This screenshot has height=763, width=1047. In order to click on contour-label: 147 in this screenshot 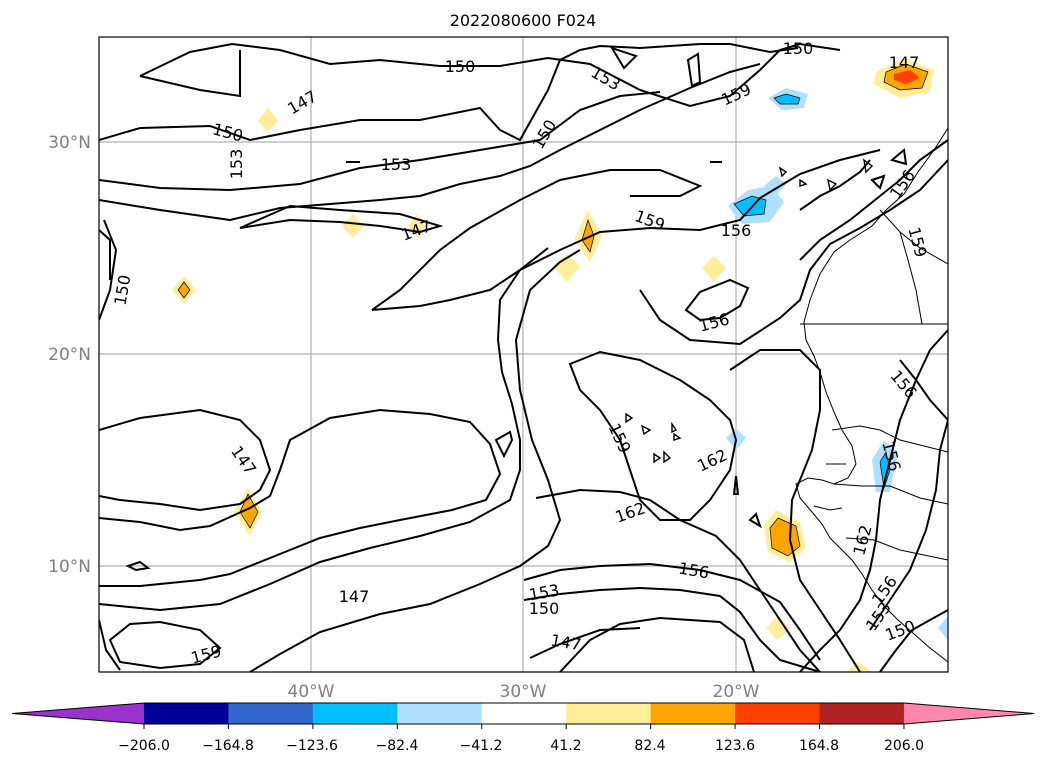, I will do `click(354, 596)`.